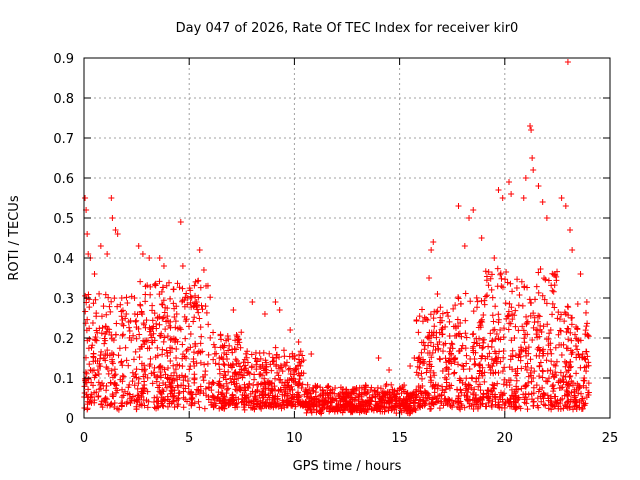  What do you see at coordinates (63, 259) in the screenshot?
I see `y-tick-label: 0.4` at bounding box center [63, 259].